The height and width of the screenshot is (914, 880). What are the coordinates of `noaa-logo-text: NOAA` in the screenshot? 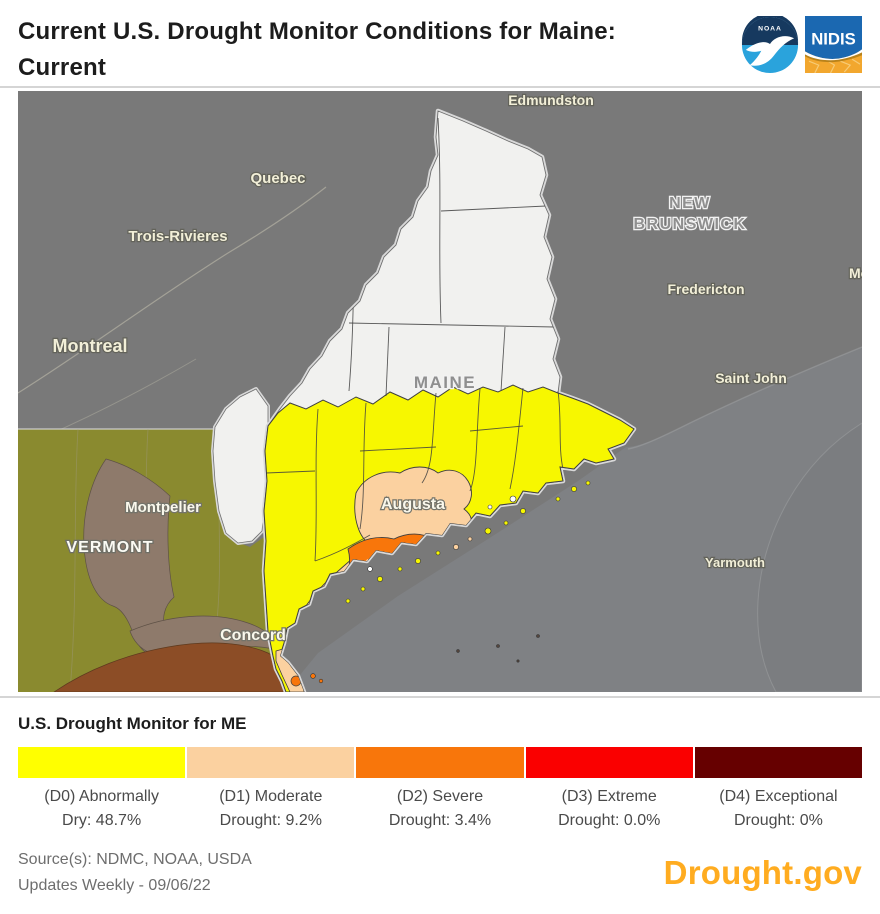 It's located at (770, 29).